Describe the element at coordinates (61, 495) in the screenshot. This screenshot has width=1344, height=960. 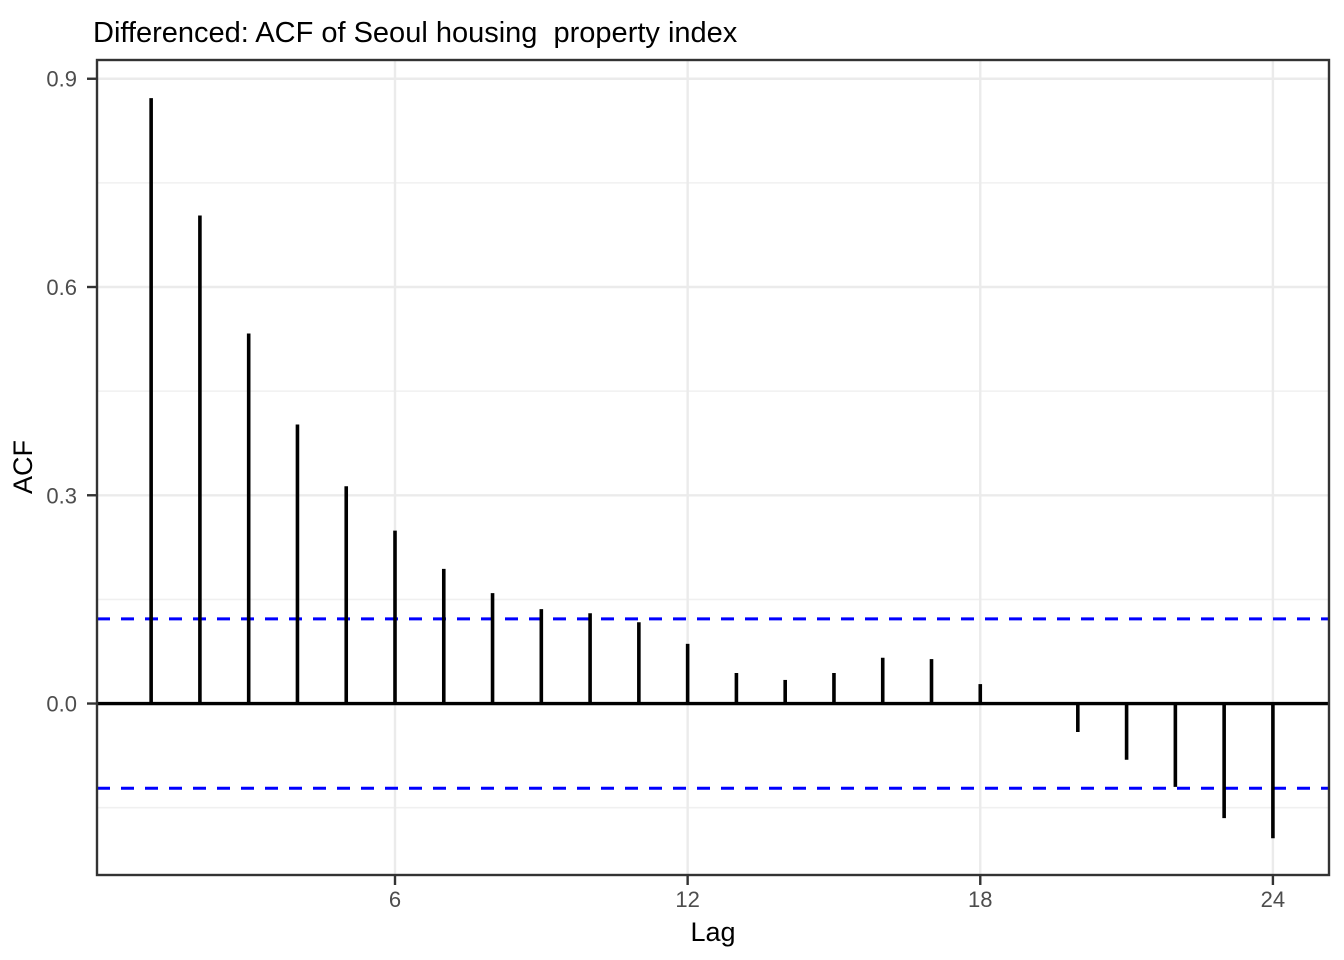
I see `y-tick-label: 0.3` at that location.